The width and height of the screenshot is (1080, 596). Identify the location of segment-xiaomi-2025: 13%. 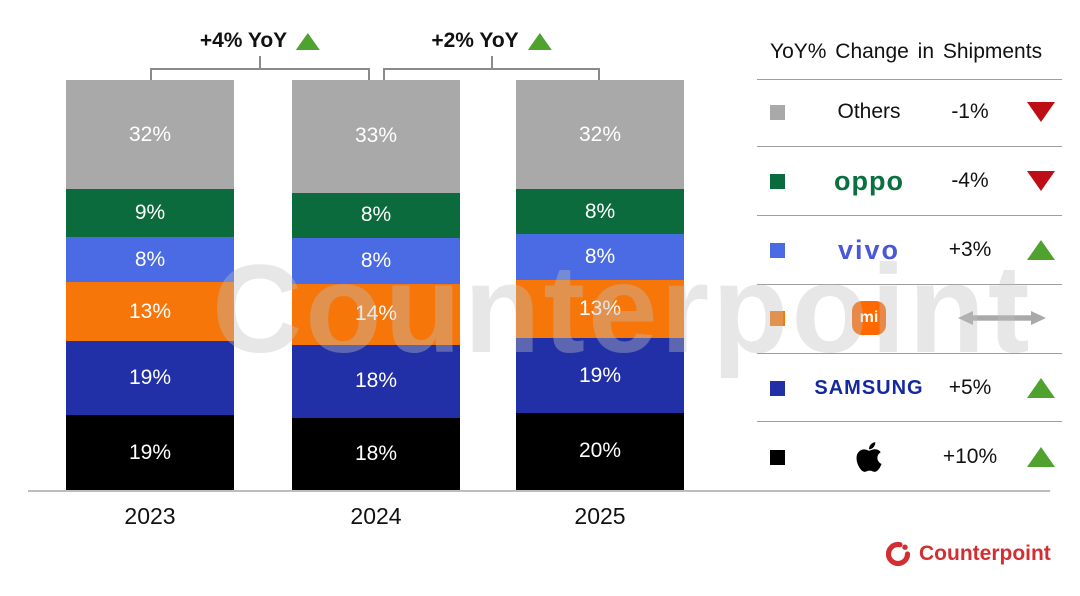
(600, 309).